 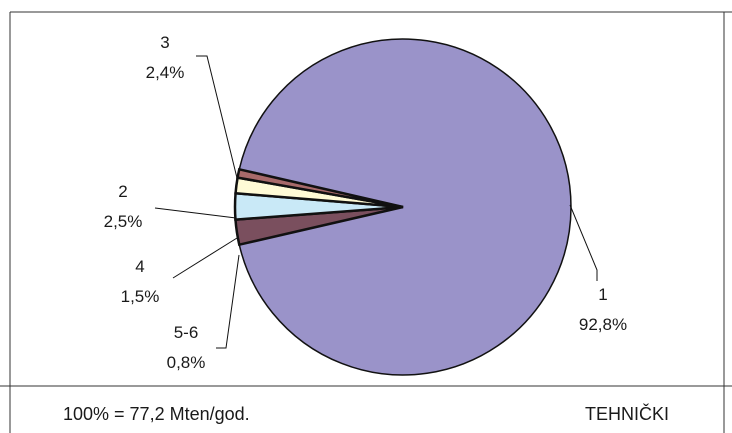 I want to click on slice-label-4: 4, so click(x=139, y=266).